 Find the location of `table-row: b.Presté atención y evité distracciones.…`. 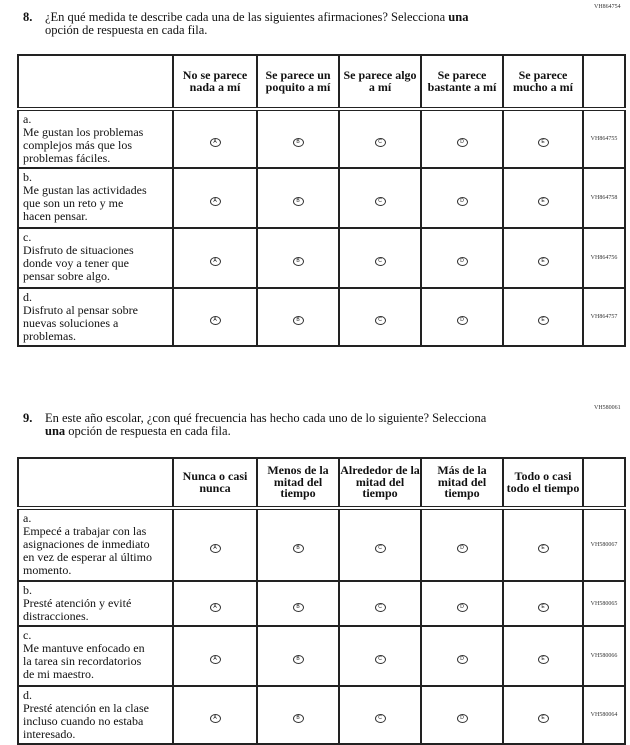

table-row: b.Presté atención y evité distracciones.… is located at coordinates (321, 603).